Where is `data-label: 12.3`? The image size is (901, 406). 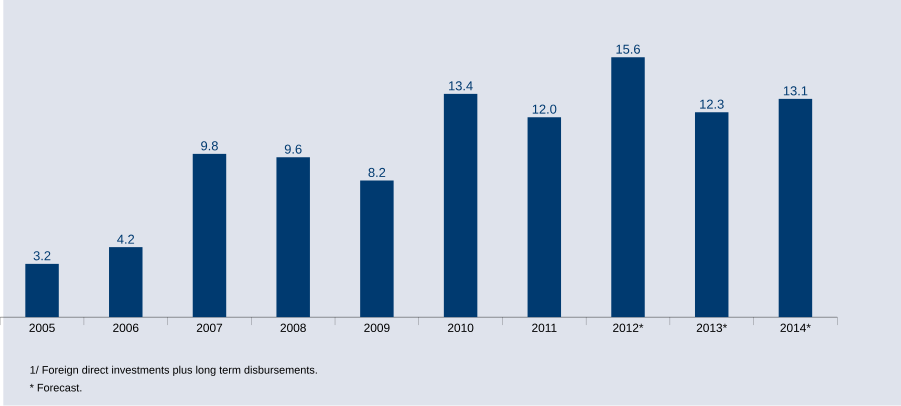
data-label: 12.3 is located at coordinates (712, 104).